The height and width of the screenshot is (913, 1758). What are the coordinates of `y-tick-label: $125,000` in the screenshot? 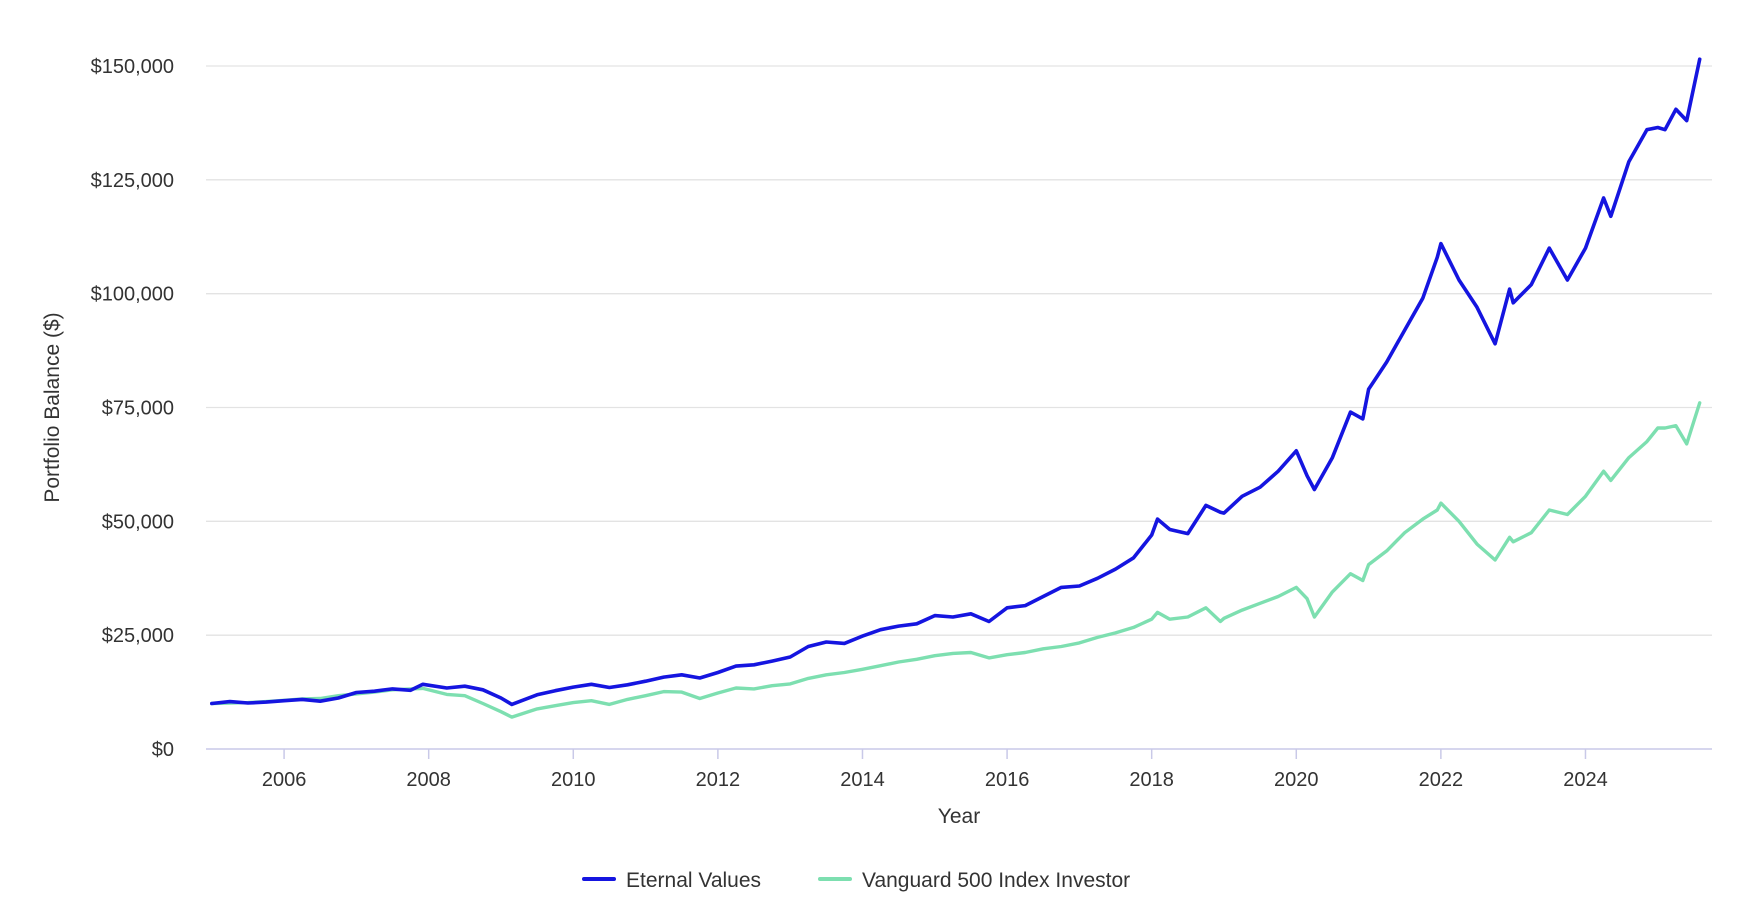 It's located at (132, 181).